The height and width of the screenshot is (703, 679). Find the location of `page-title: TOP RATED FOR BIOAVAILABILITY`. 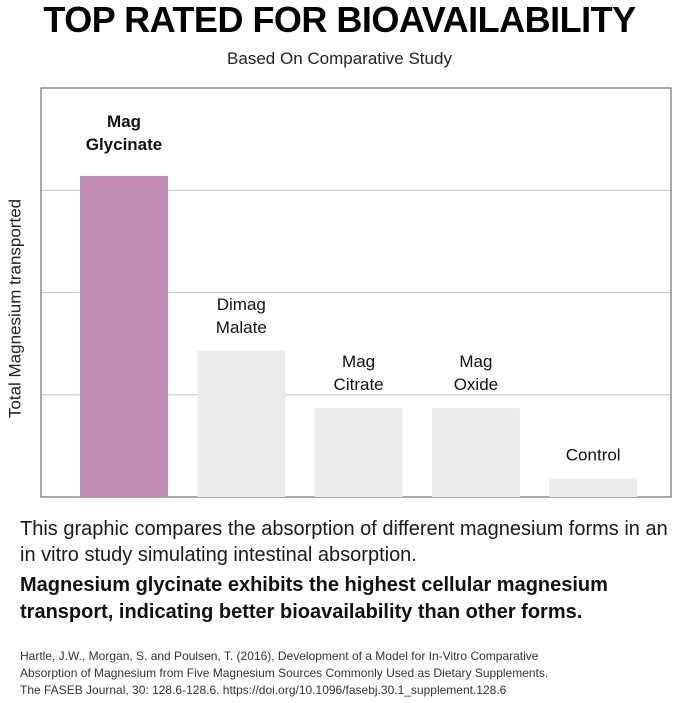

page-title: TOP RATED FOR BIOAVAILABILITY is located at coordinates (339, 20).